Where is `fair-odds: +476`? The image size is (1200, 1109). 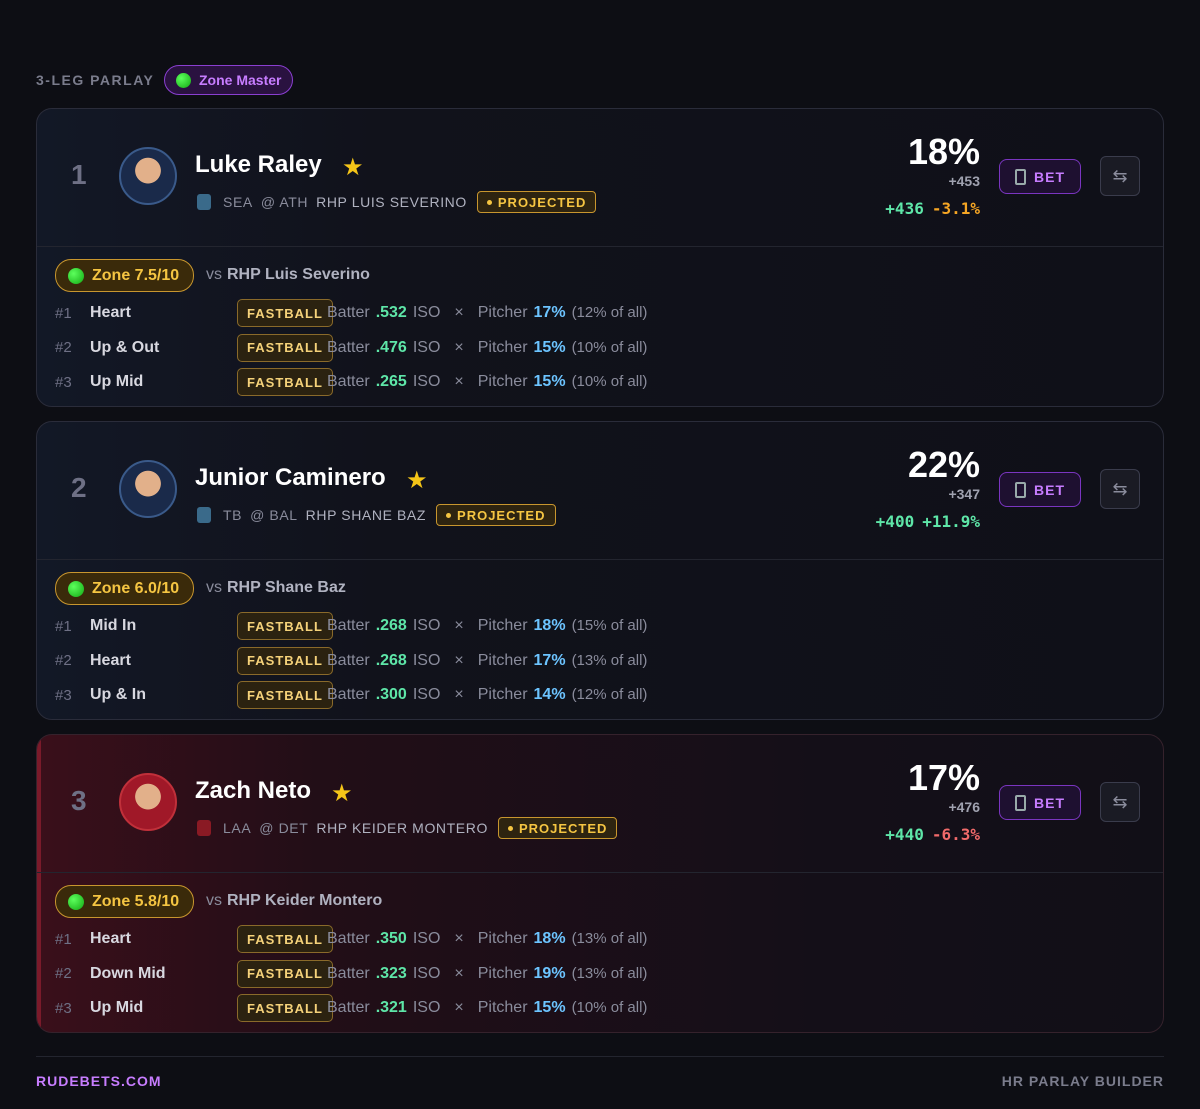
fair-odds: +476 is located at coordinates (964, 807).